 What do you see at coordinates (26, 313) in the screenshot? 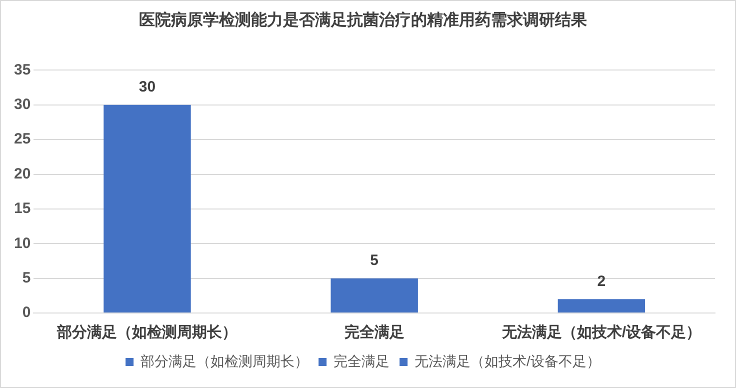
I see `y-tick-label: 0` at bounding box center [26, 313].